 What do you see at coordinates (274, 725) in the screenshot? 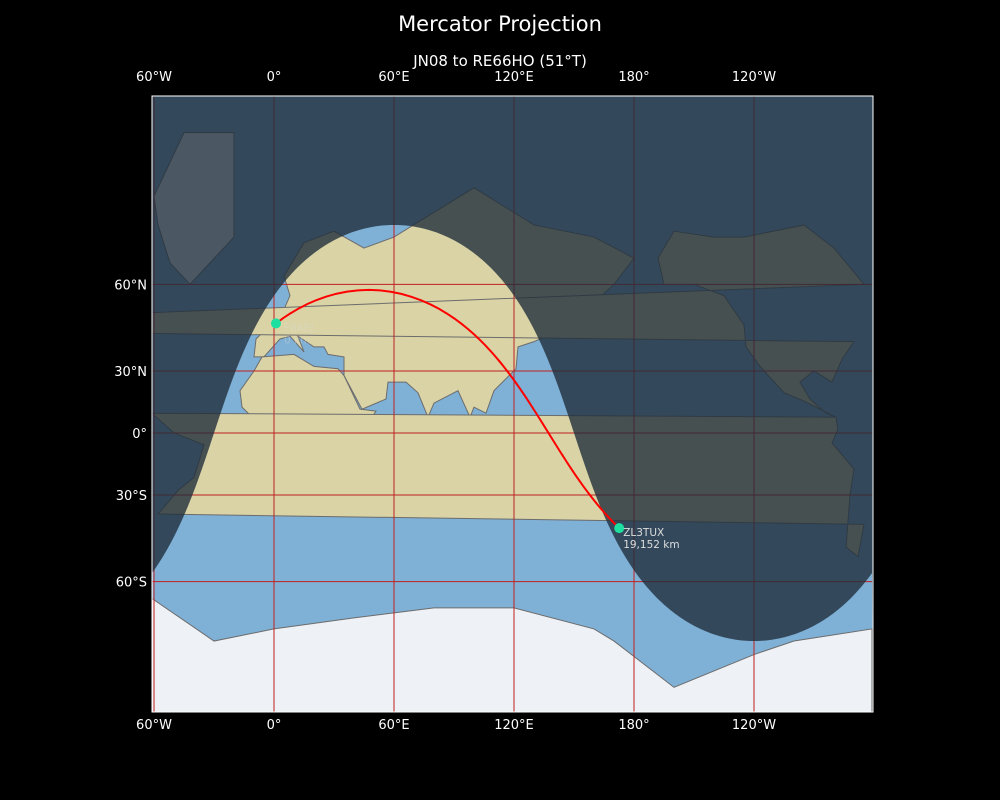
I see `x-tick-bottom-1: 0°` at bounding box center [274, 725].